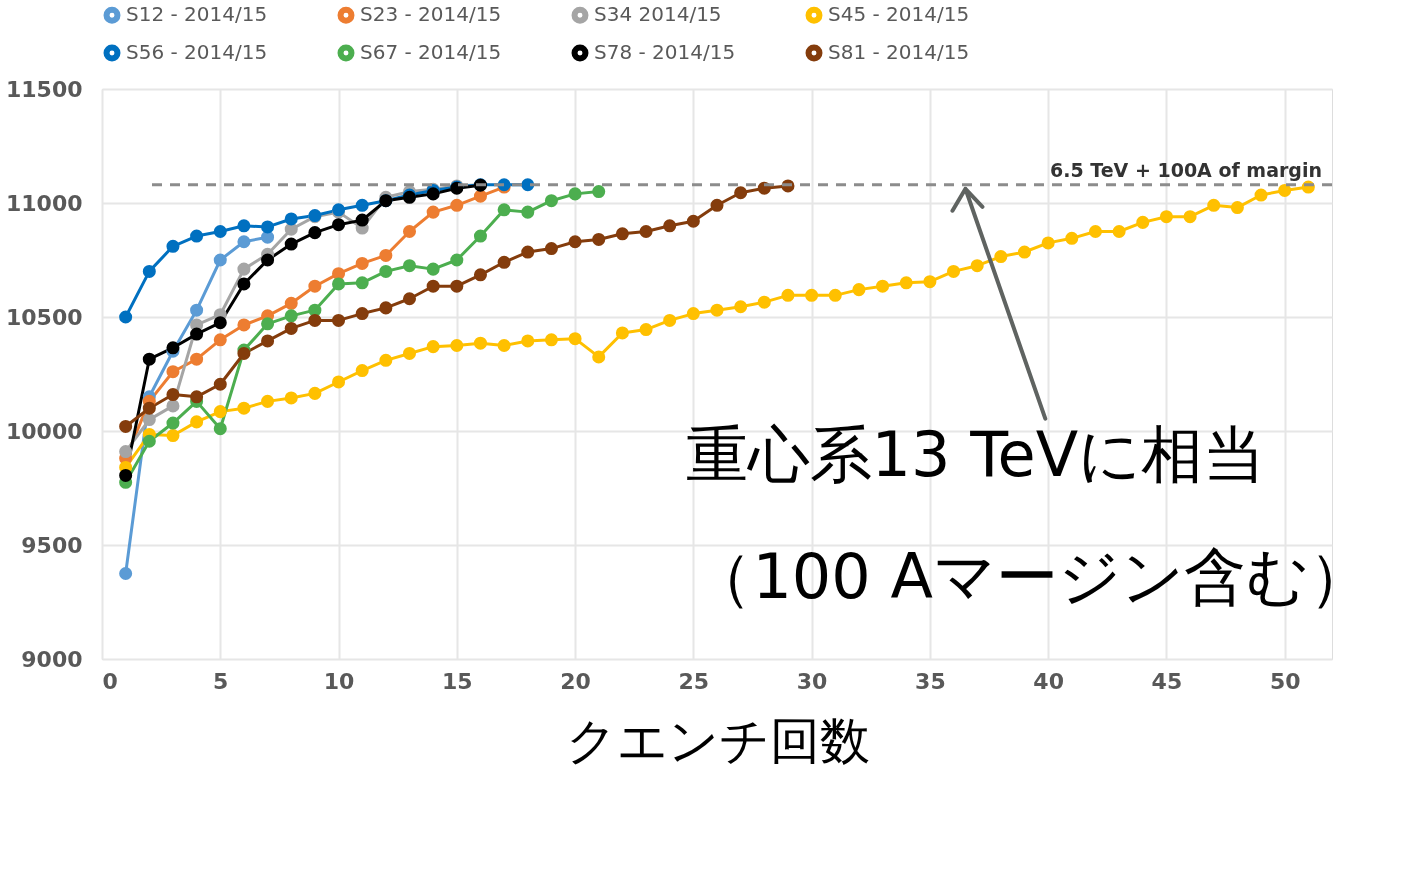  I want to click on legend-label: S67 - 2014/15, so click(431, 52).